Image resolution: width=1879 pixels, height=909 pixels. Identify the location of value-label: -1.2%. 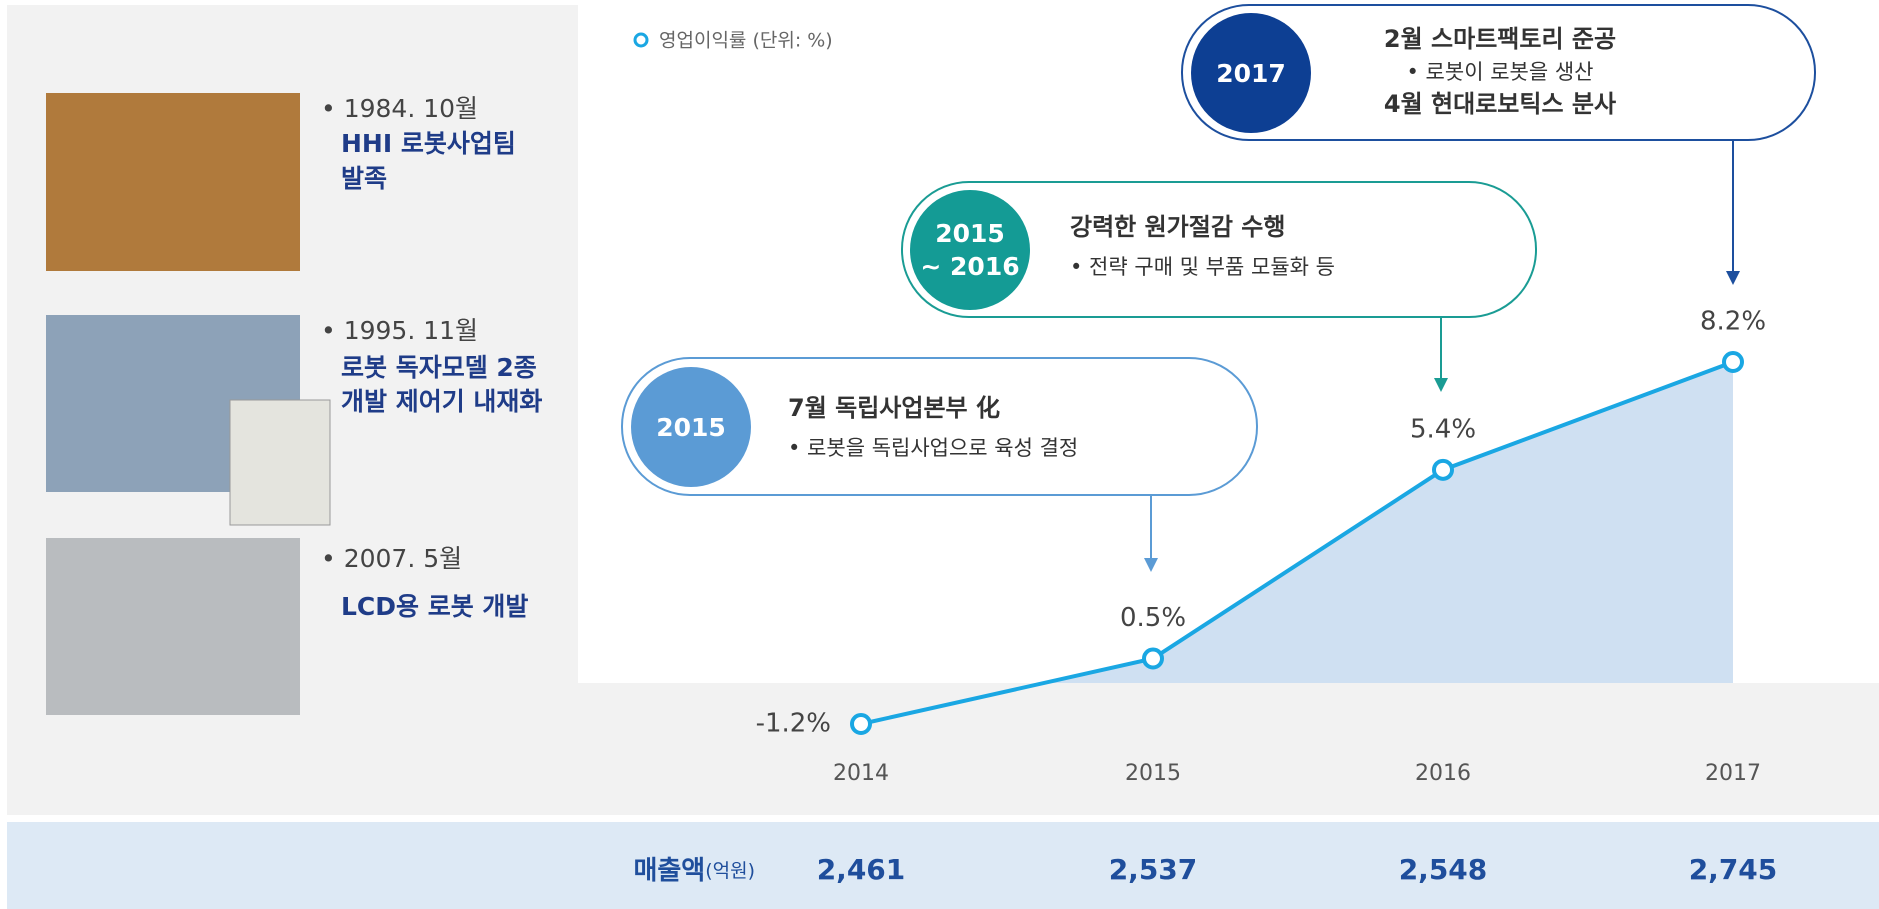
(793, 724).